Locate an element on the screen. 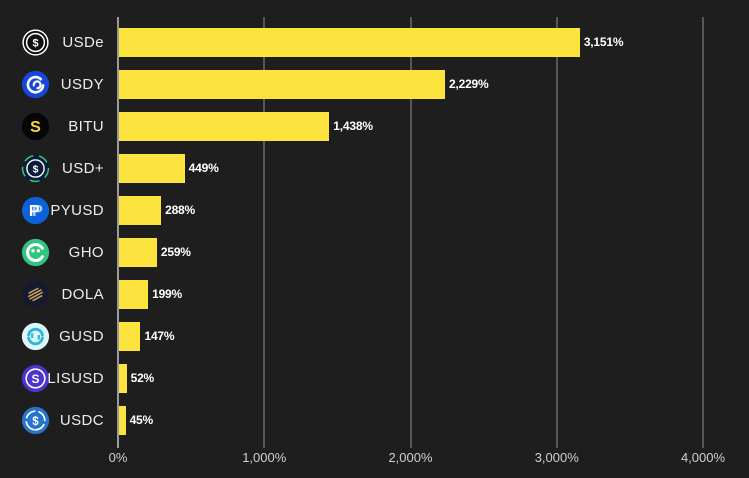  value-label: 199% is located at coordinates (167, 294).